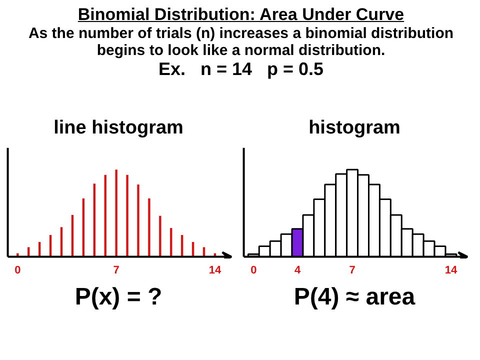  I want to click on text: P(x) = ?, so click(118, 297).